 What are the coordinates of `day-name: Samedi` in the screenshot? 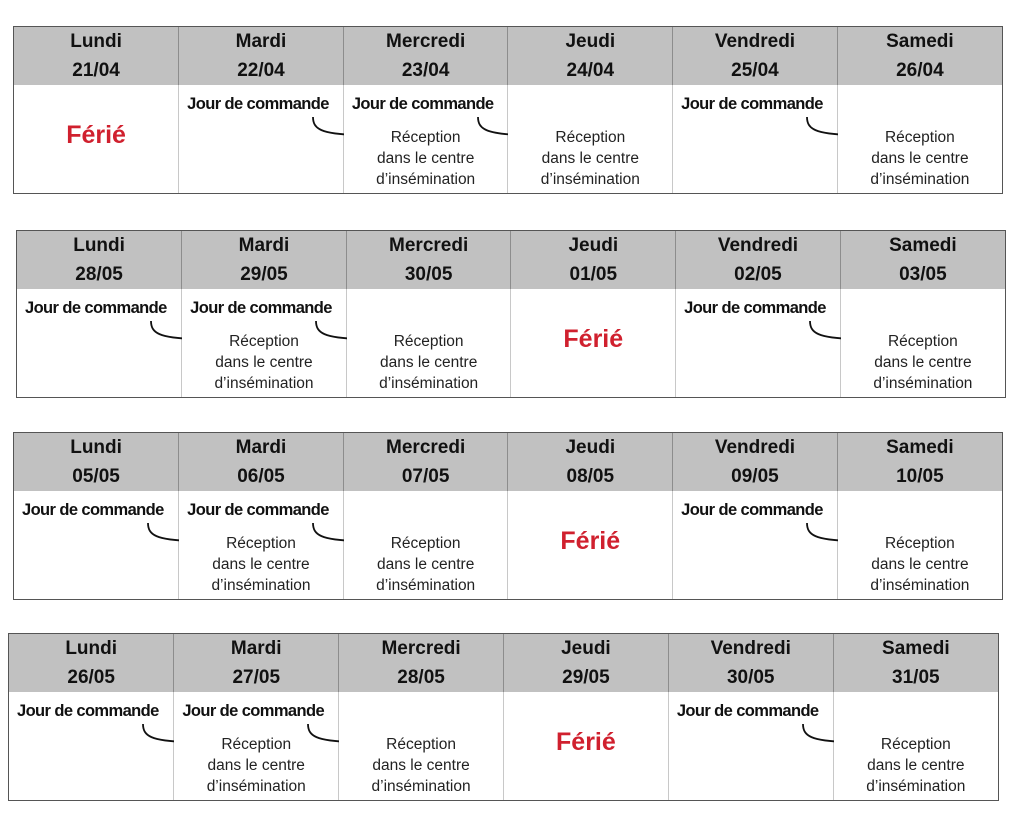 It's located at (920, 447).